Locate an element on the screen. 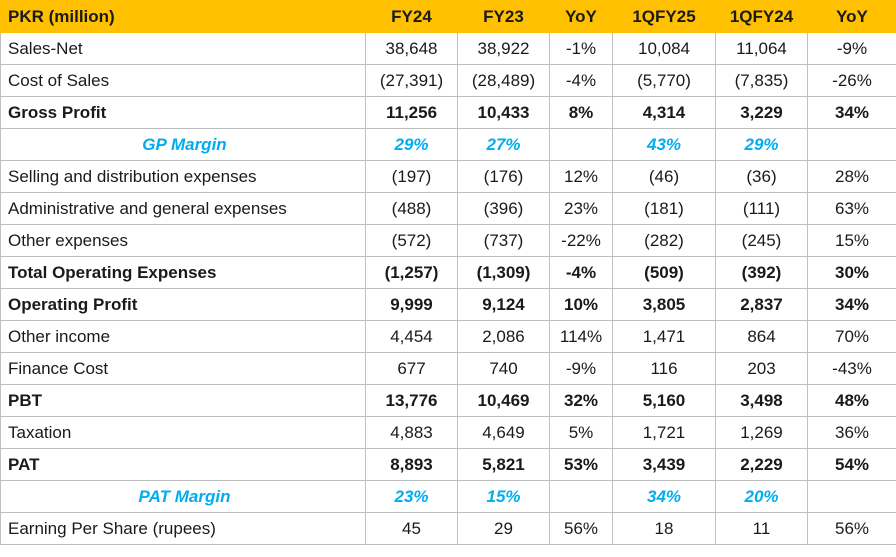 The width and height of the screenshot is (896, 557). fy24-cell: 13,776 is located at coordinates (411, 400).